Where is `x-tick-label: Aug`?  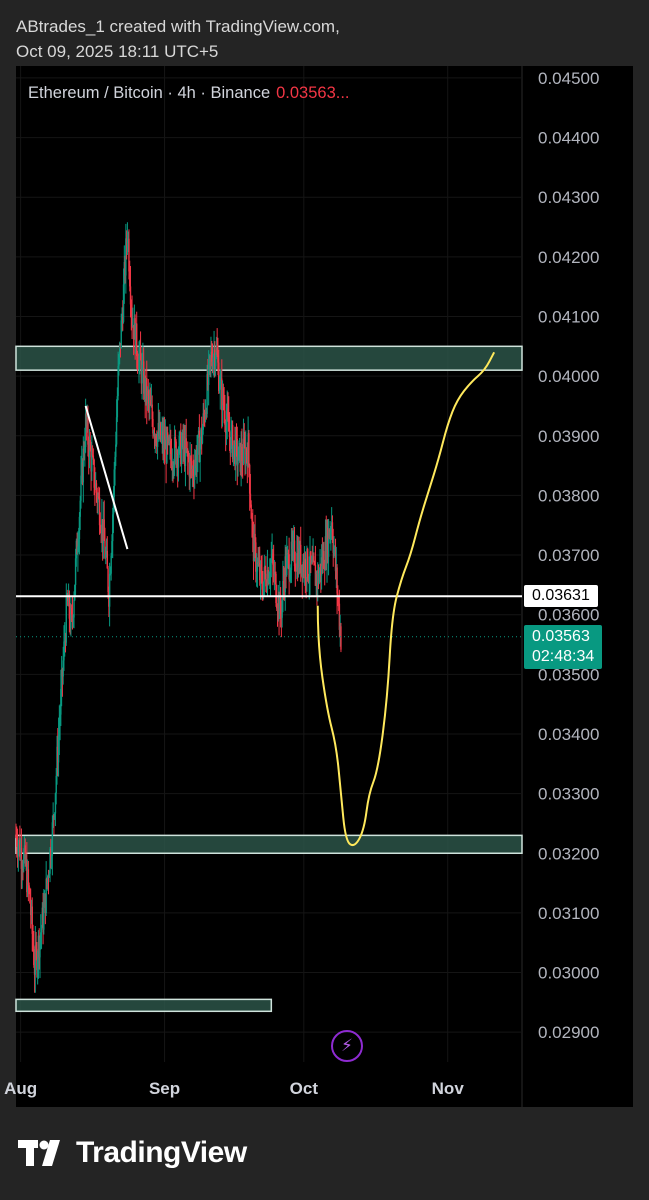
x-tick-label: Aug is located at coordinates (20, 1088).